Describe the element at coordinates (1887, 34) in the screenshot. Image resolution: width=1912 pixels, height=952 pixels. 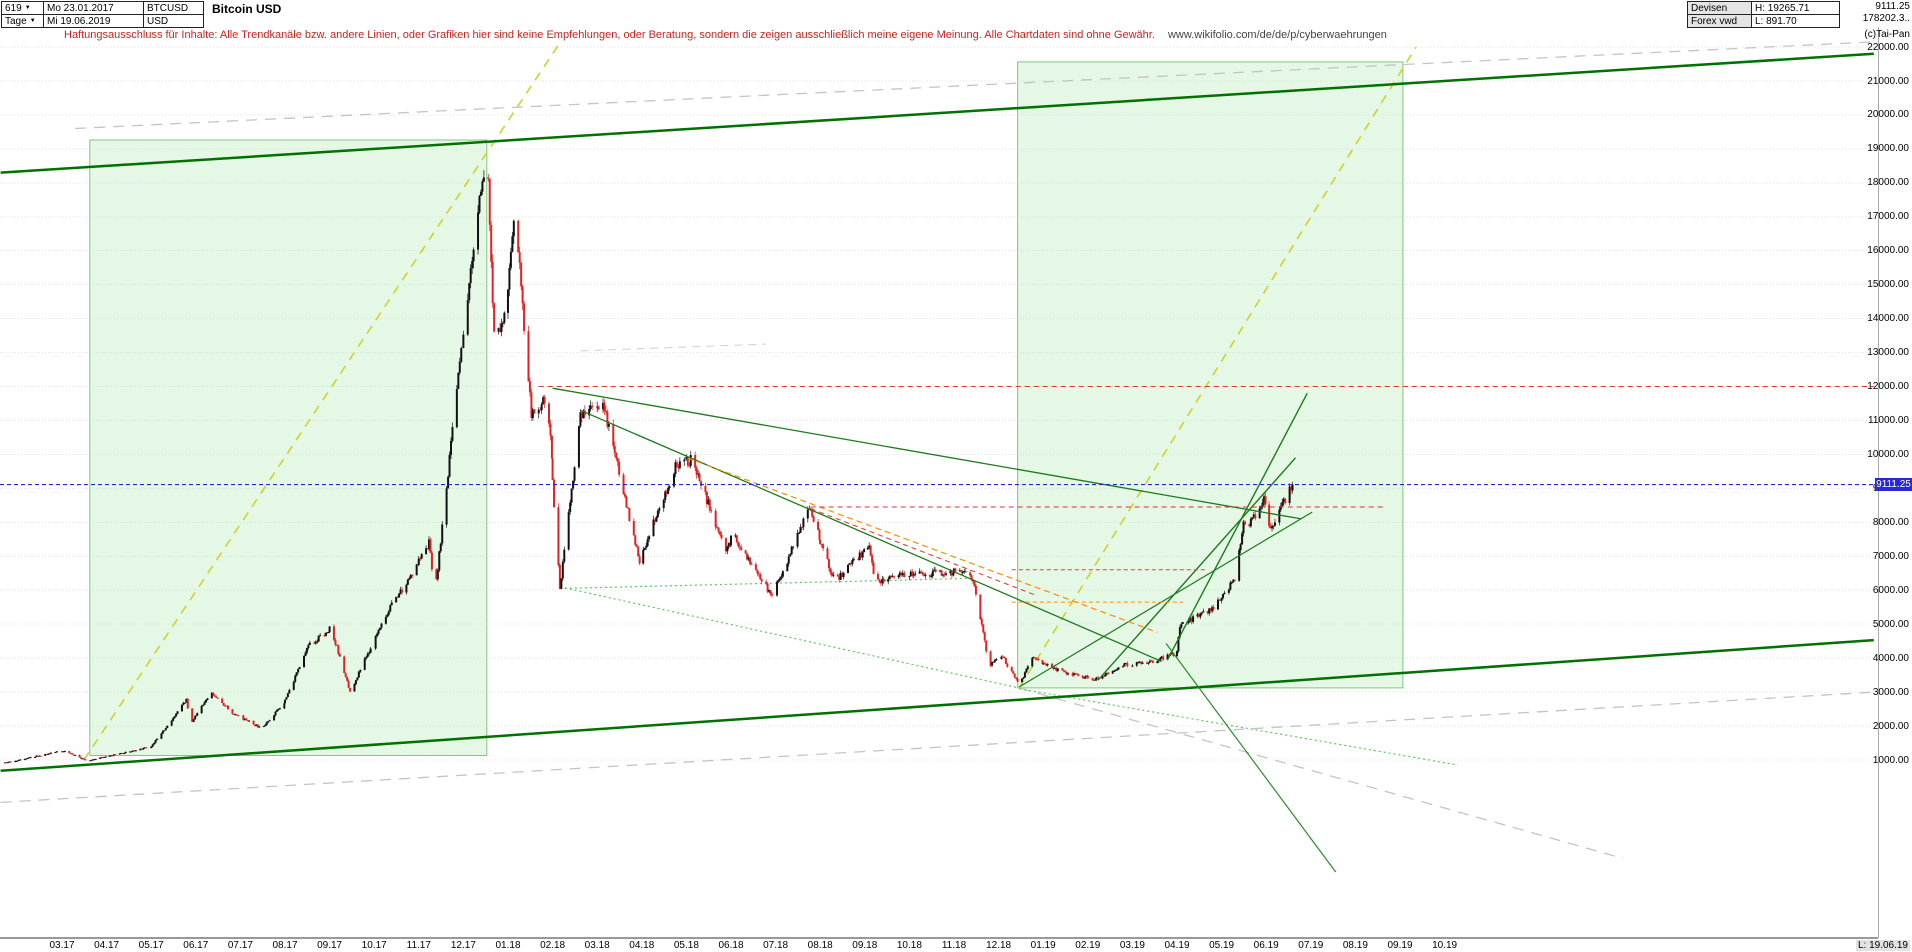
I see `taipan-copyright: (c)Tai-Pan` at that location.